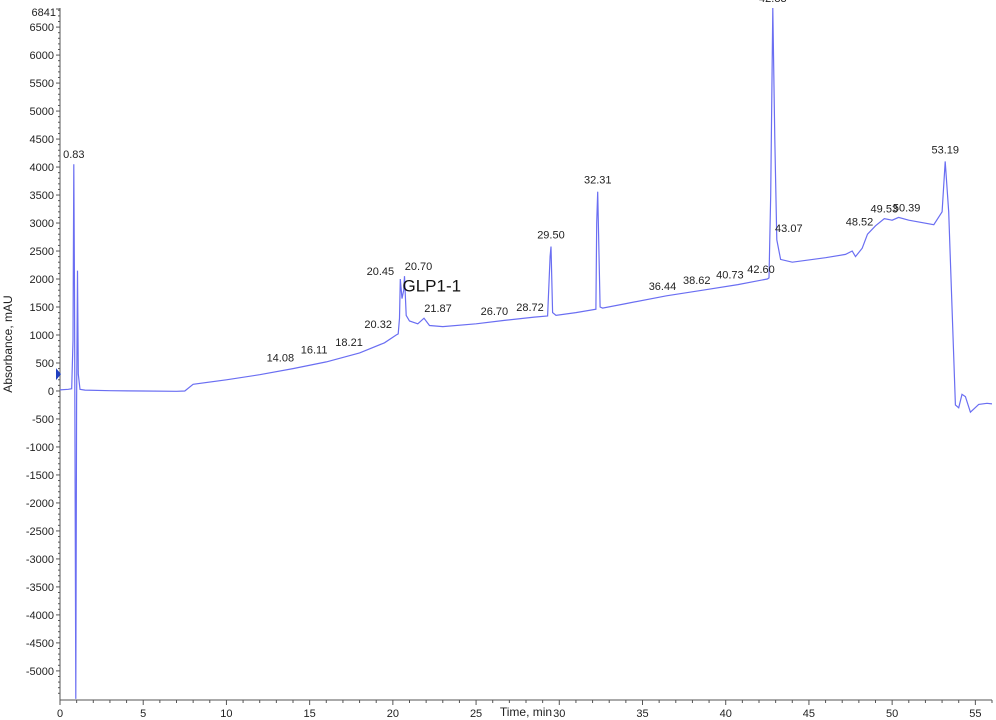  Describe the element at coordinates (381, 272) in the screenshot. I see `peak-label: 20.45` at that location.